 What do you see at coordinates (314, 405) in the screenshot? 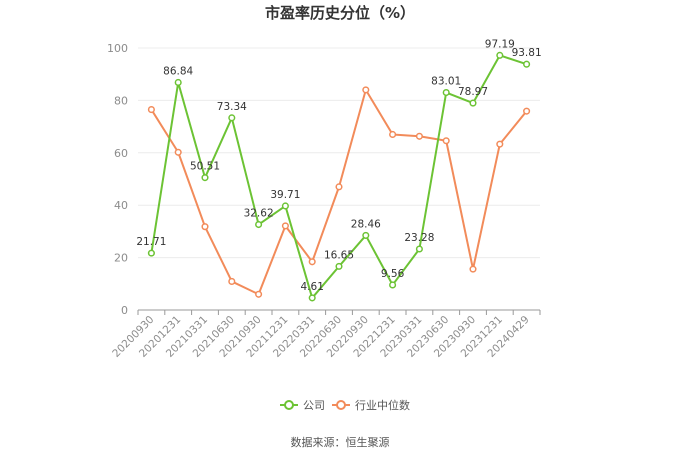
I see `legend-label-company: 公司` at bounding box center [314, 405].